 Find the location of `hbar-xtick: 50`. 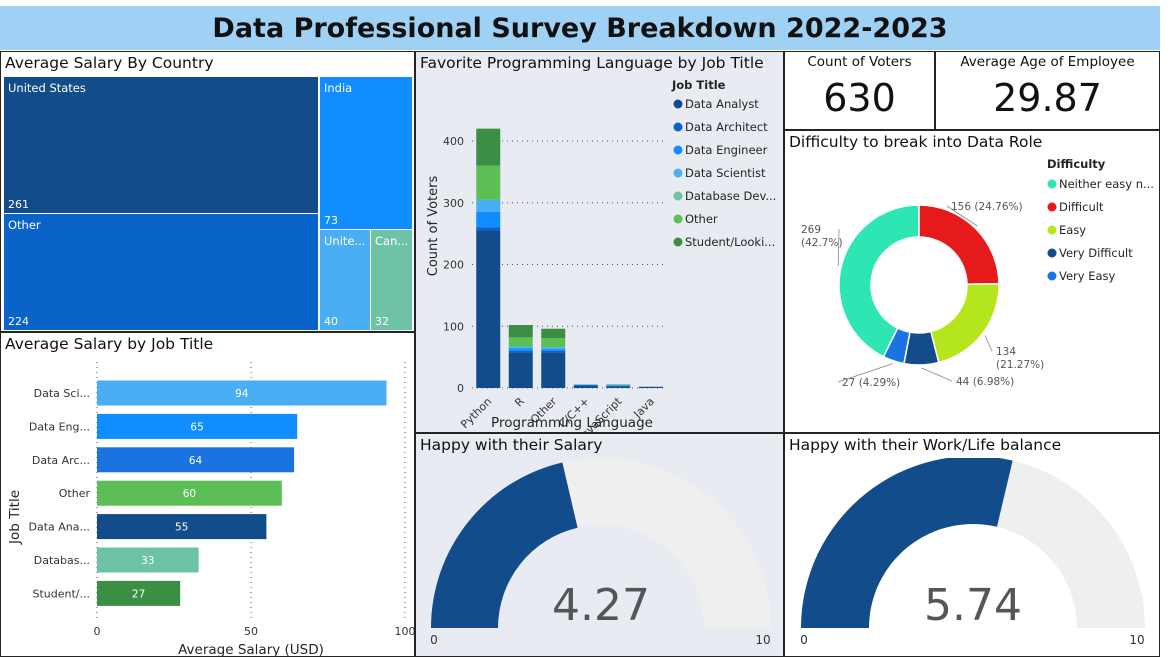

hbar-xtick: 50 is located at coordinates (251, 631).